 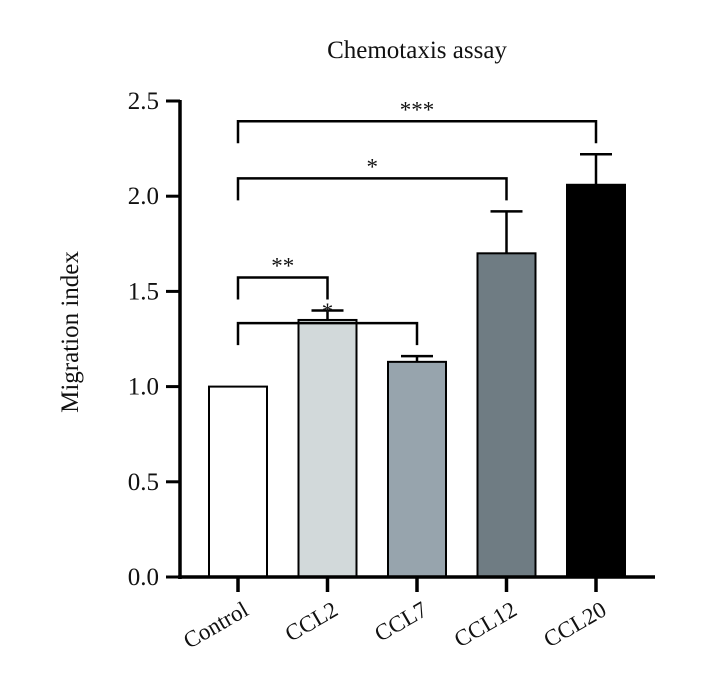 What do you see at coordinates (143, 101) in the screenshot?
I see `y-tick-label: 2.5` at bounding box center [143, 101].